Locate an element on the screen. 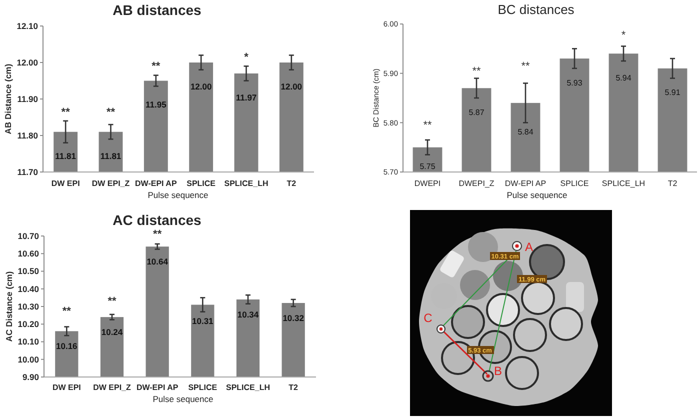  x-tick-label: DWEPI_Z is located at coordinates (476, 183).